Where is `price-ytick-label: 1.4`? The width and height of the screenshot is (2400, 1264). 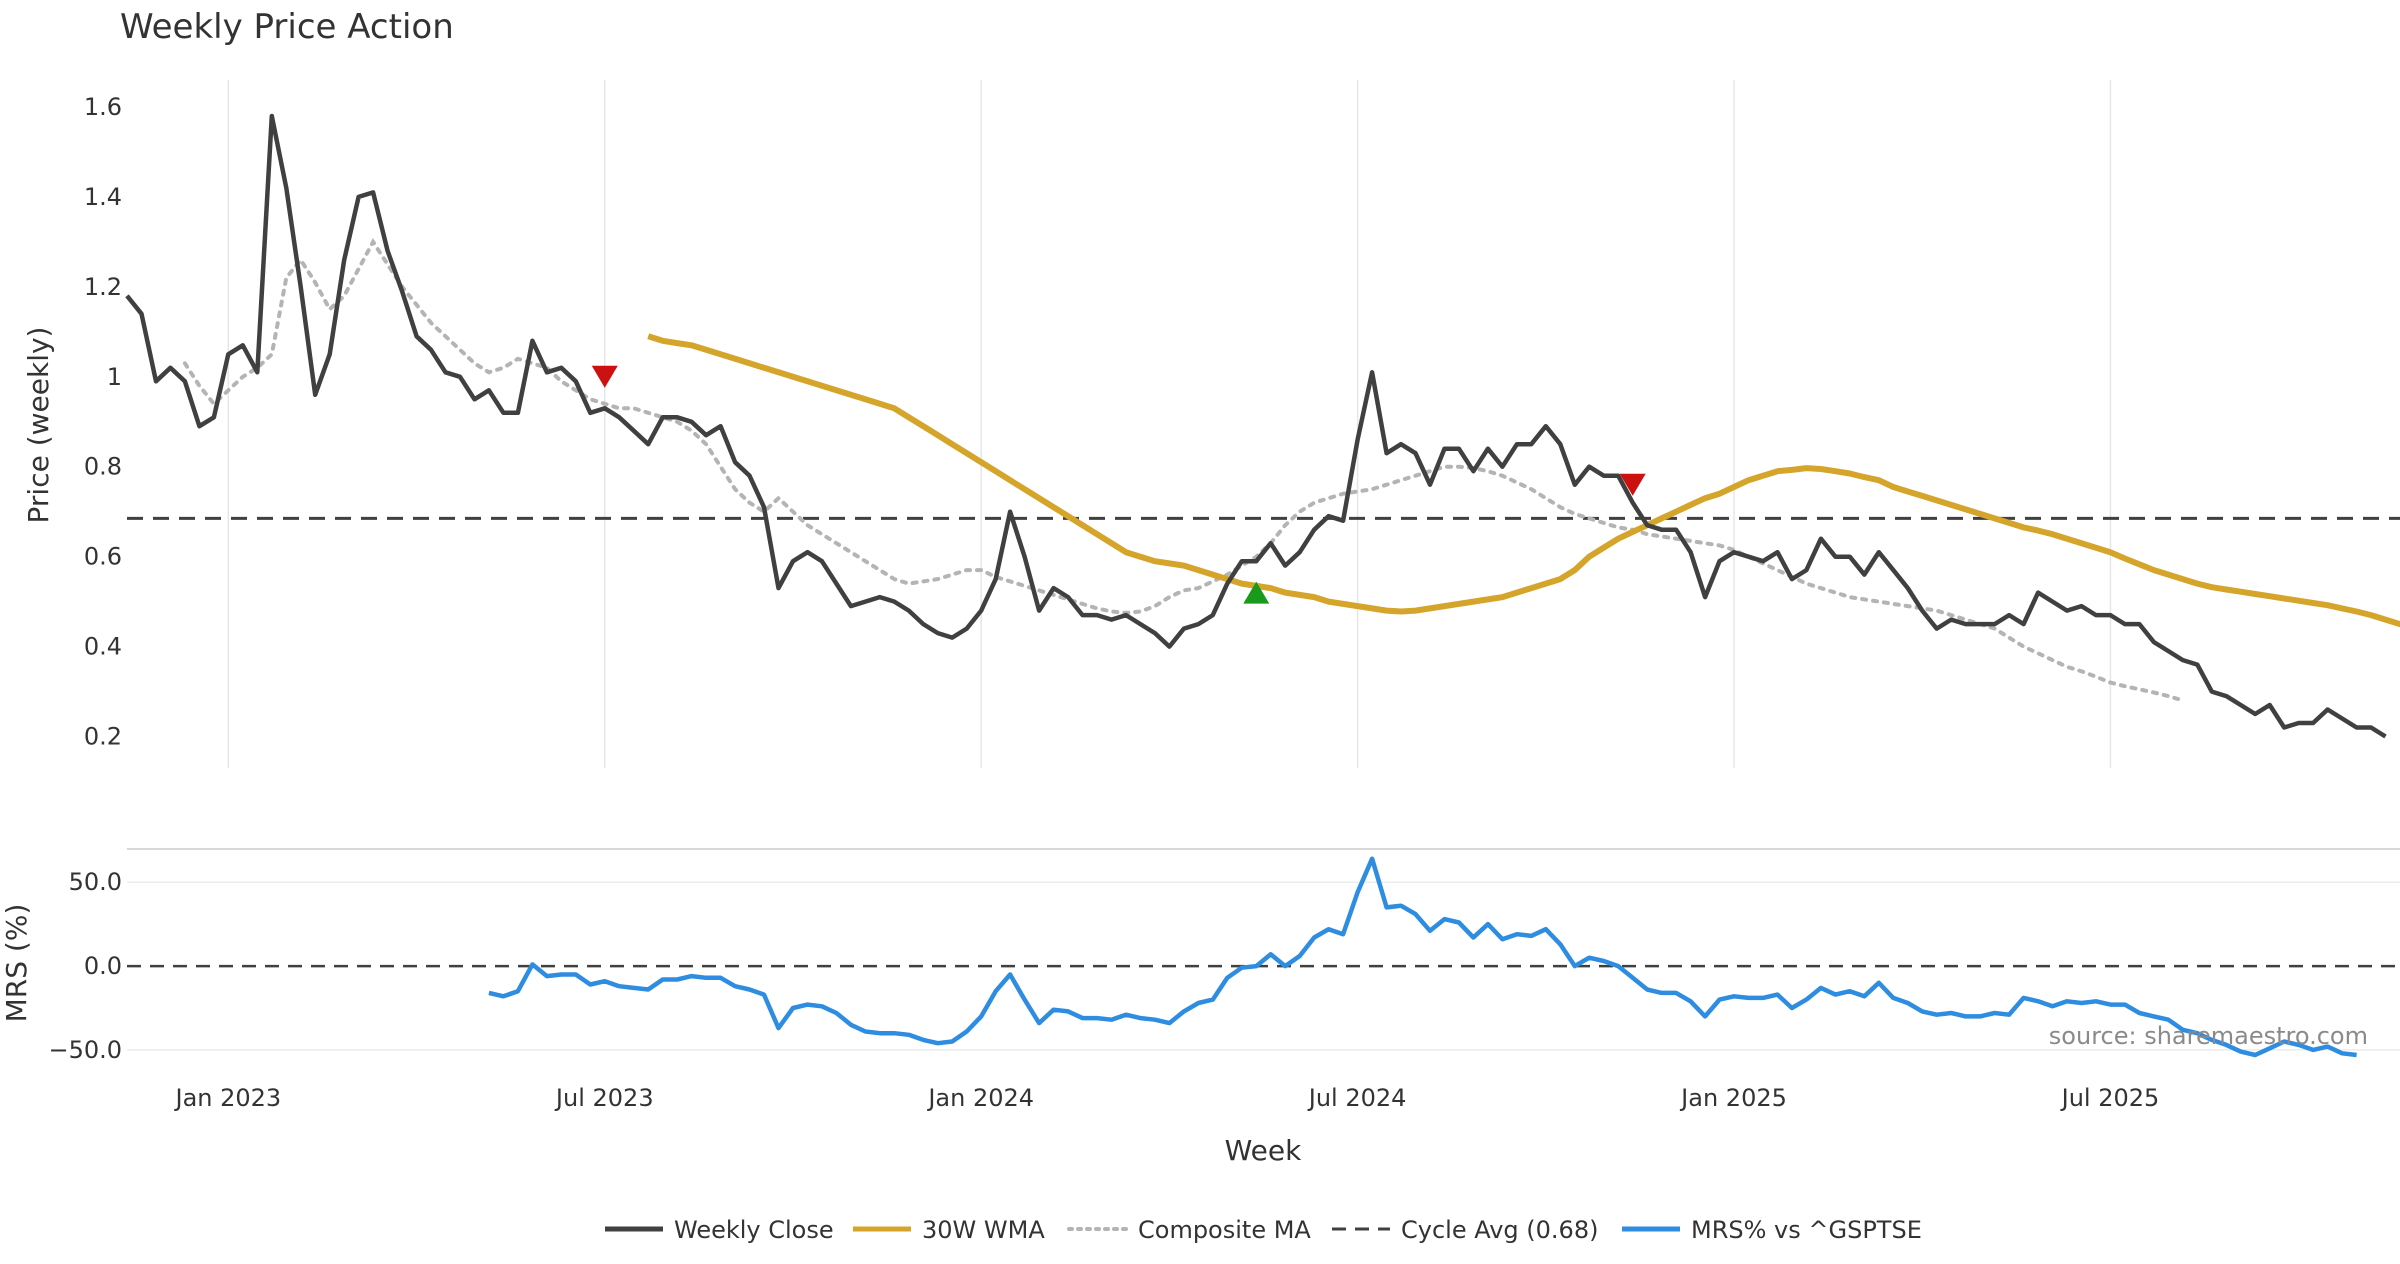 price-ytick-label: 1.4 is located at coordinates (103, 197).